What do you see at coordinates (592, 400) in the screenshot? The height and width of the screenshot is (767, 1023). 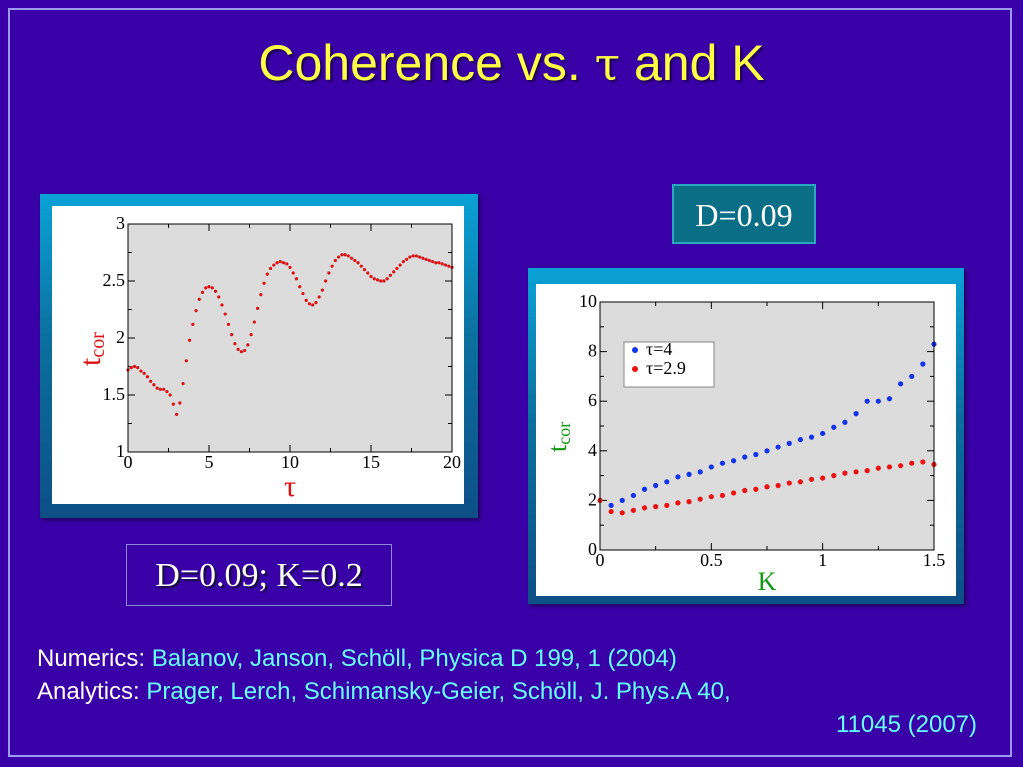 I see `y-tick-label: 6` at bounding box center [592, 400].